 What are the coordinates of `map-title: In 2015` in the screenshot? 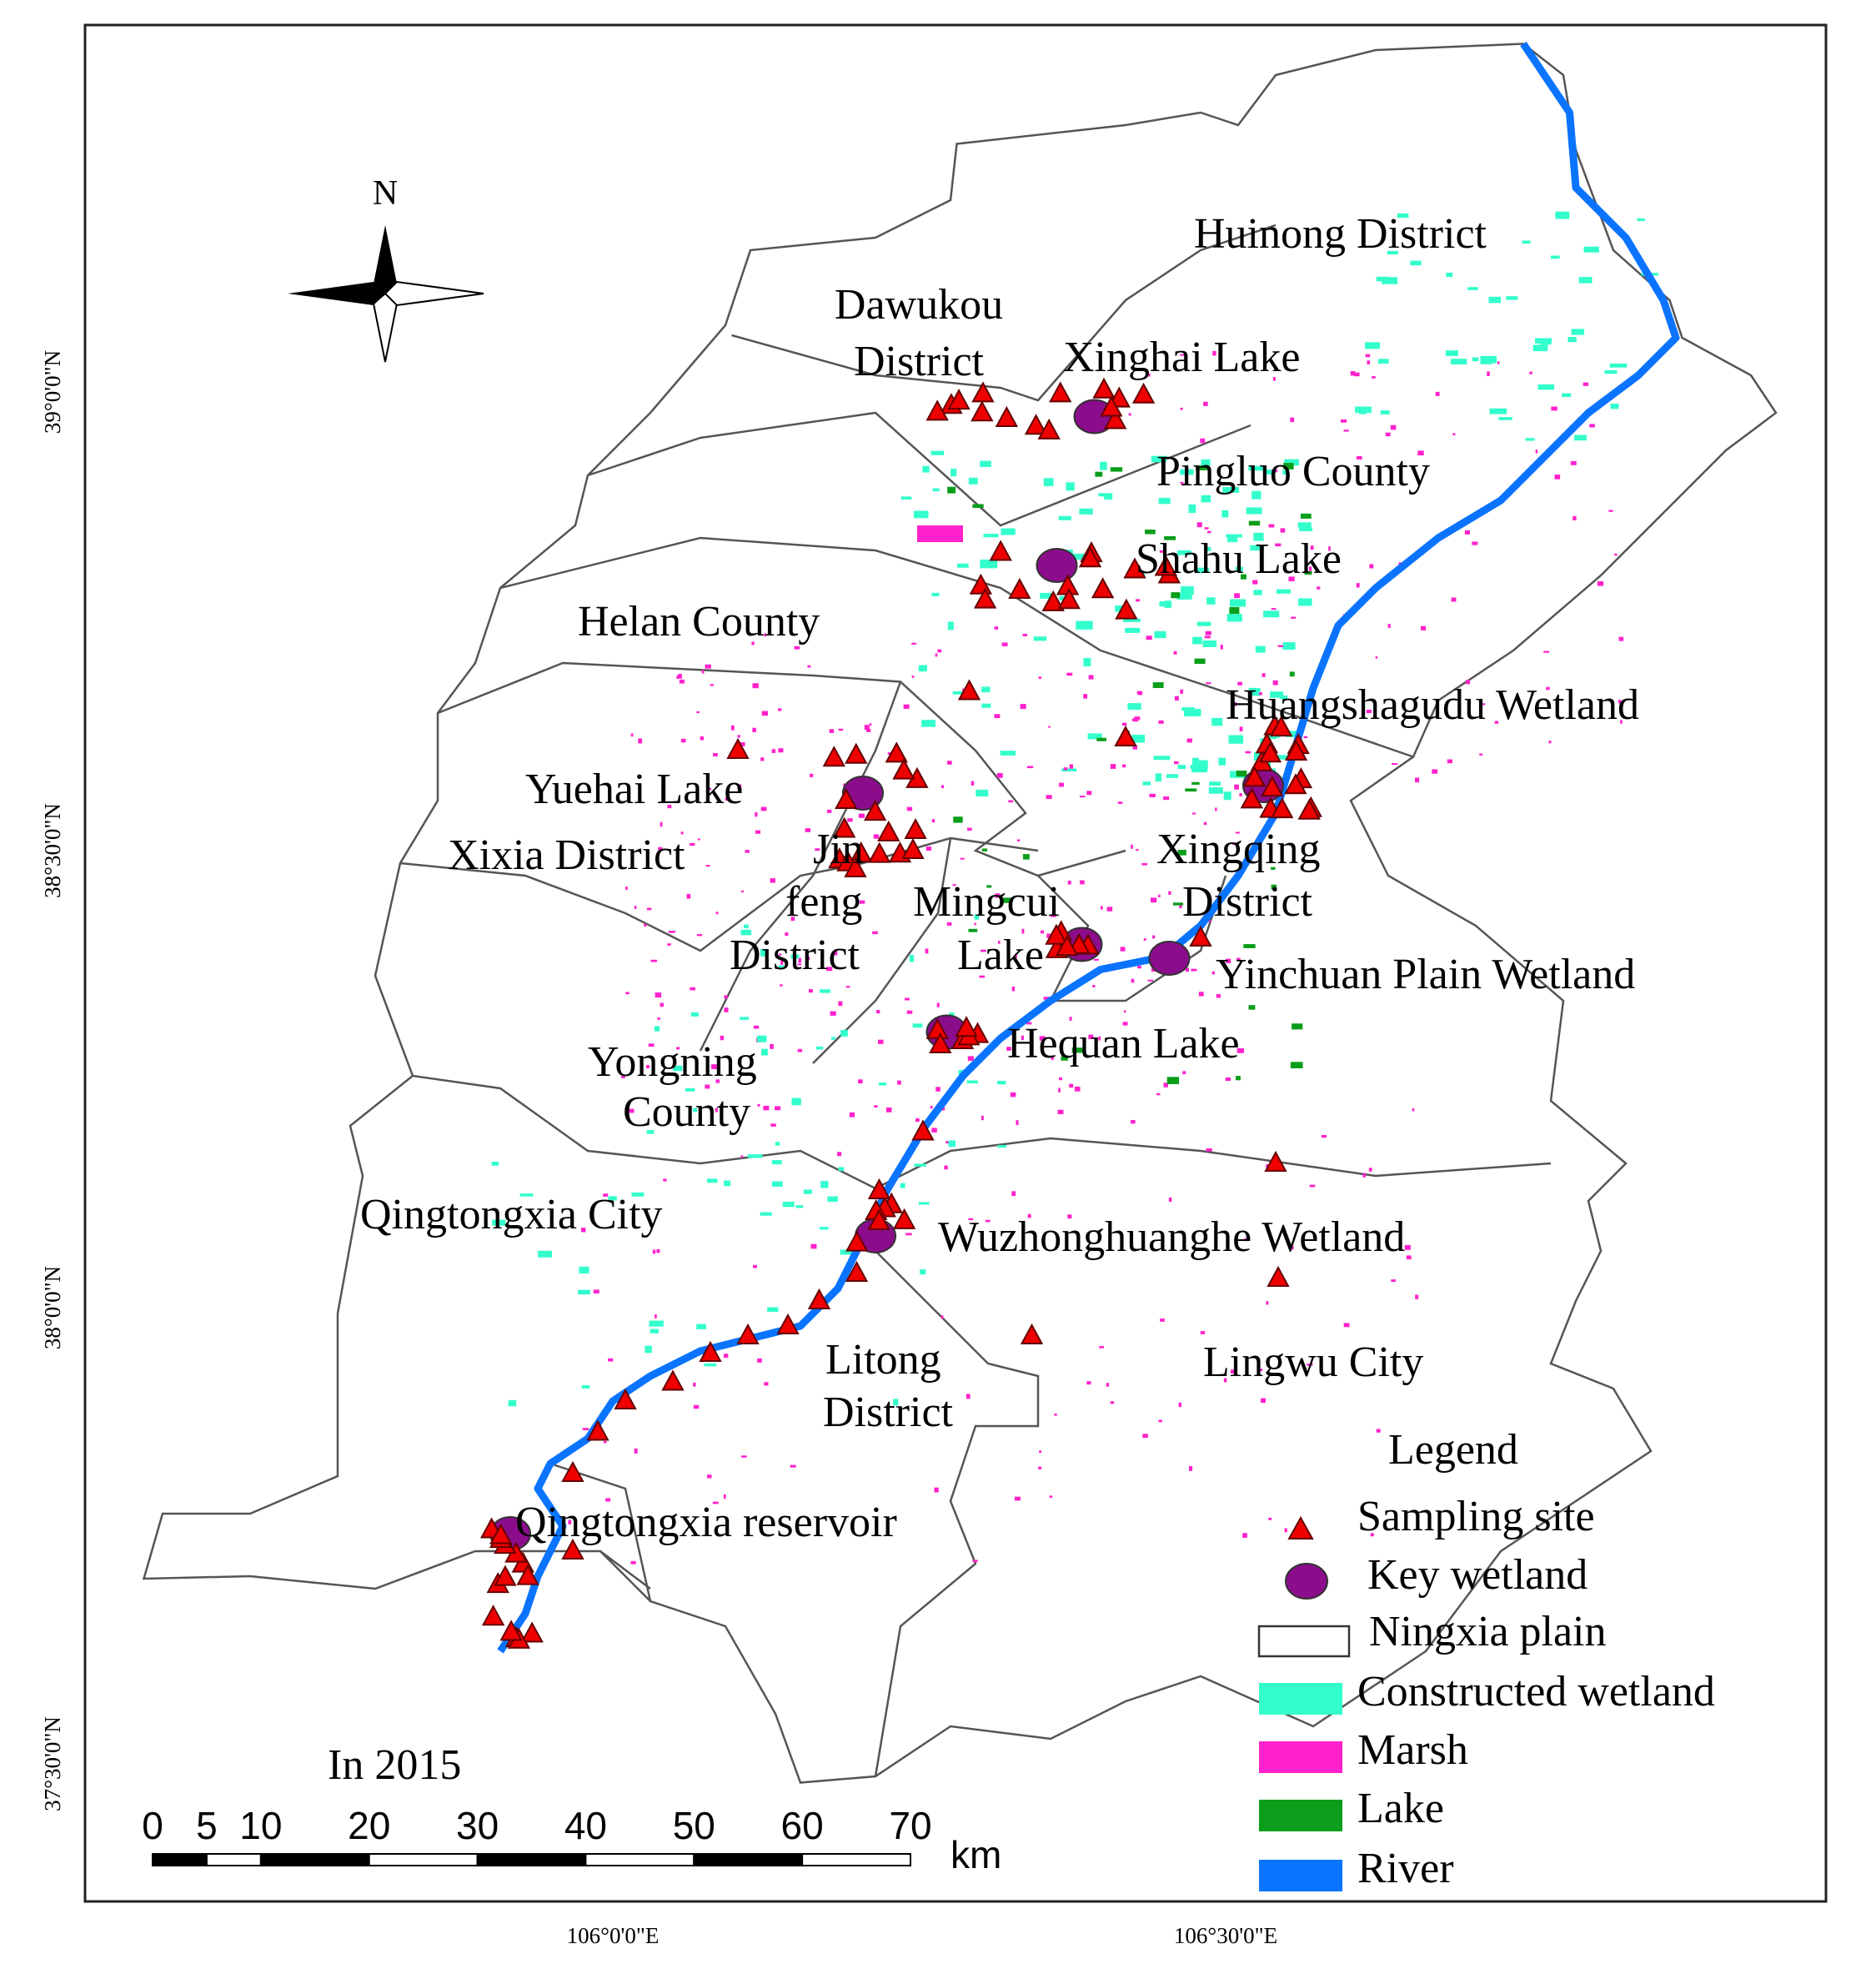 It's located at (394, 1765).